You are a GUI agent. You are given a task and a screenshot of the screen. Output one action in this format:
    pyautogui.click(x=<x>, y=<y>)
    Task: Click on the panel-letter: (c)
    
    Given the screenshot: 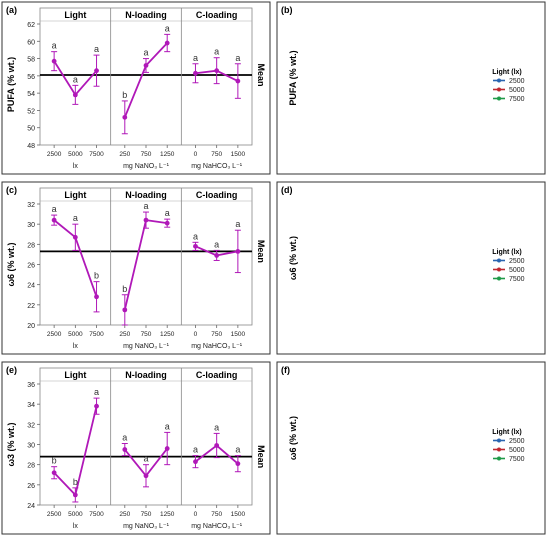 What is the action you would take?
    pyautogui.click(x=11, y=190)
    